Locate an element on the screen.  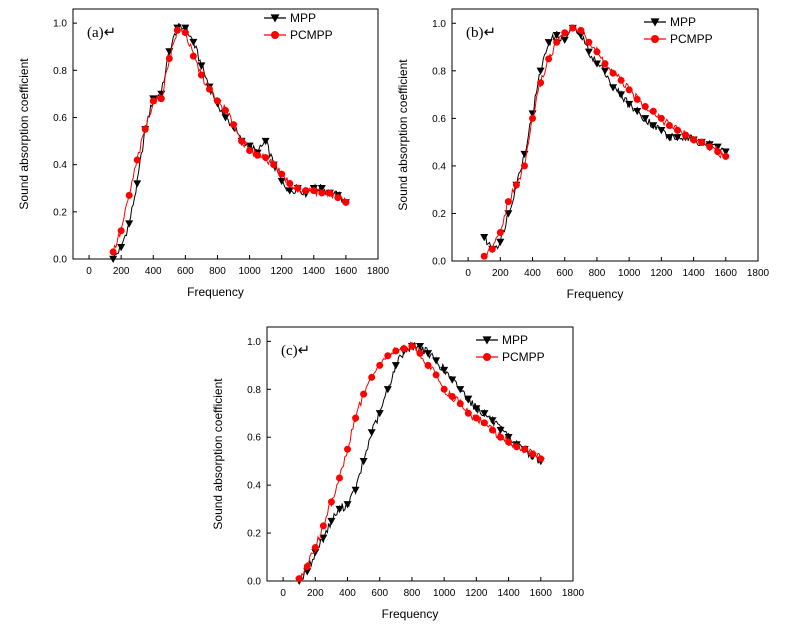
y-tick-label: 0.2 is located at coordinates (439, 214).